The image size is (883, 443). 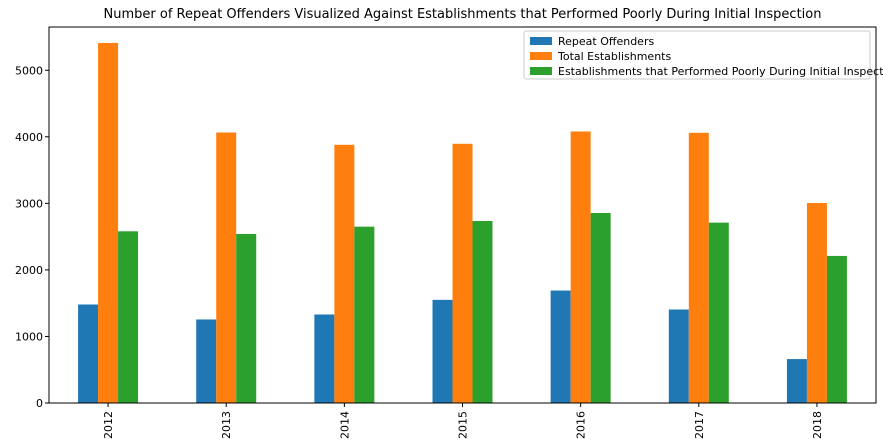 I want to click on y-tick-label: 0, so click(x=39, y=403).